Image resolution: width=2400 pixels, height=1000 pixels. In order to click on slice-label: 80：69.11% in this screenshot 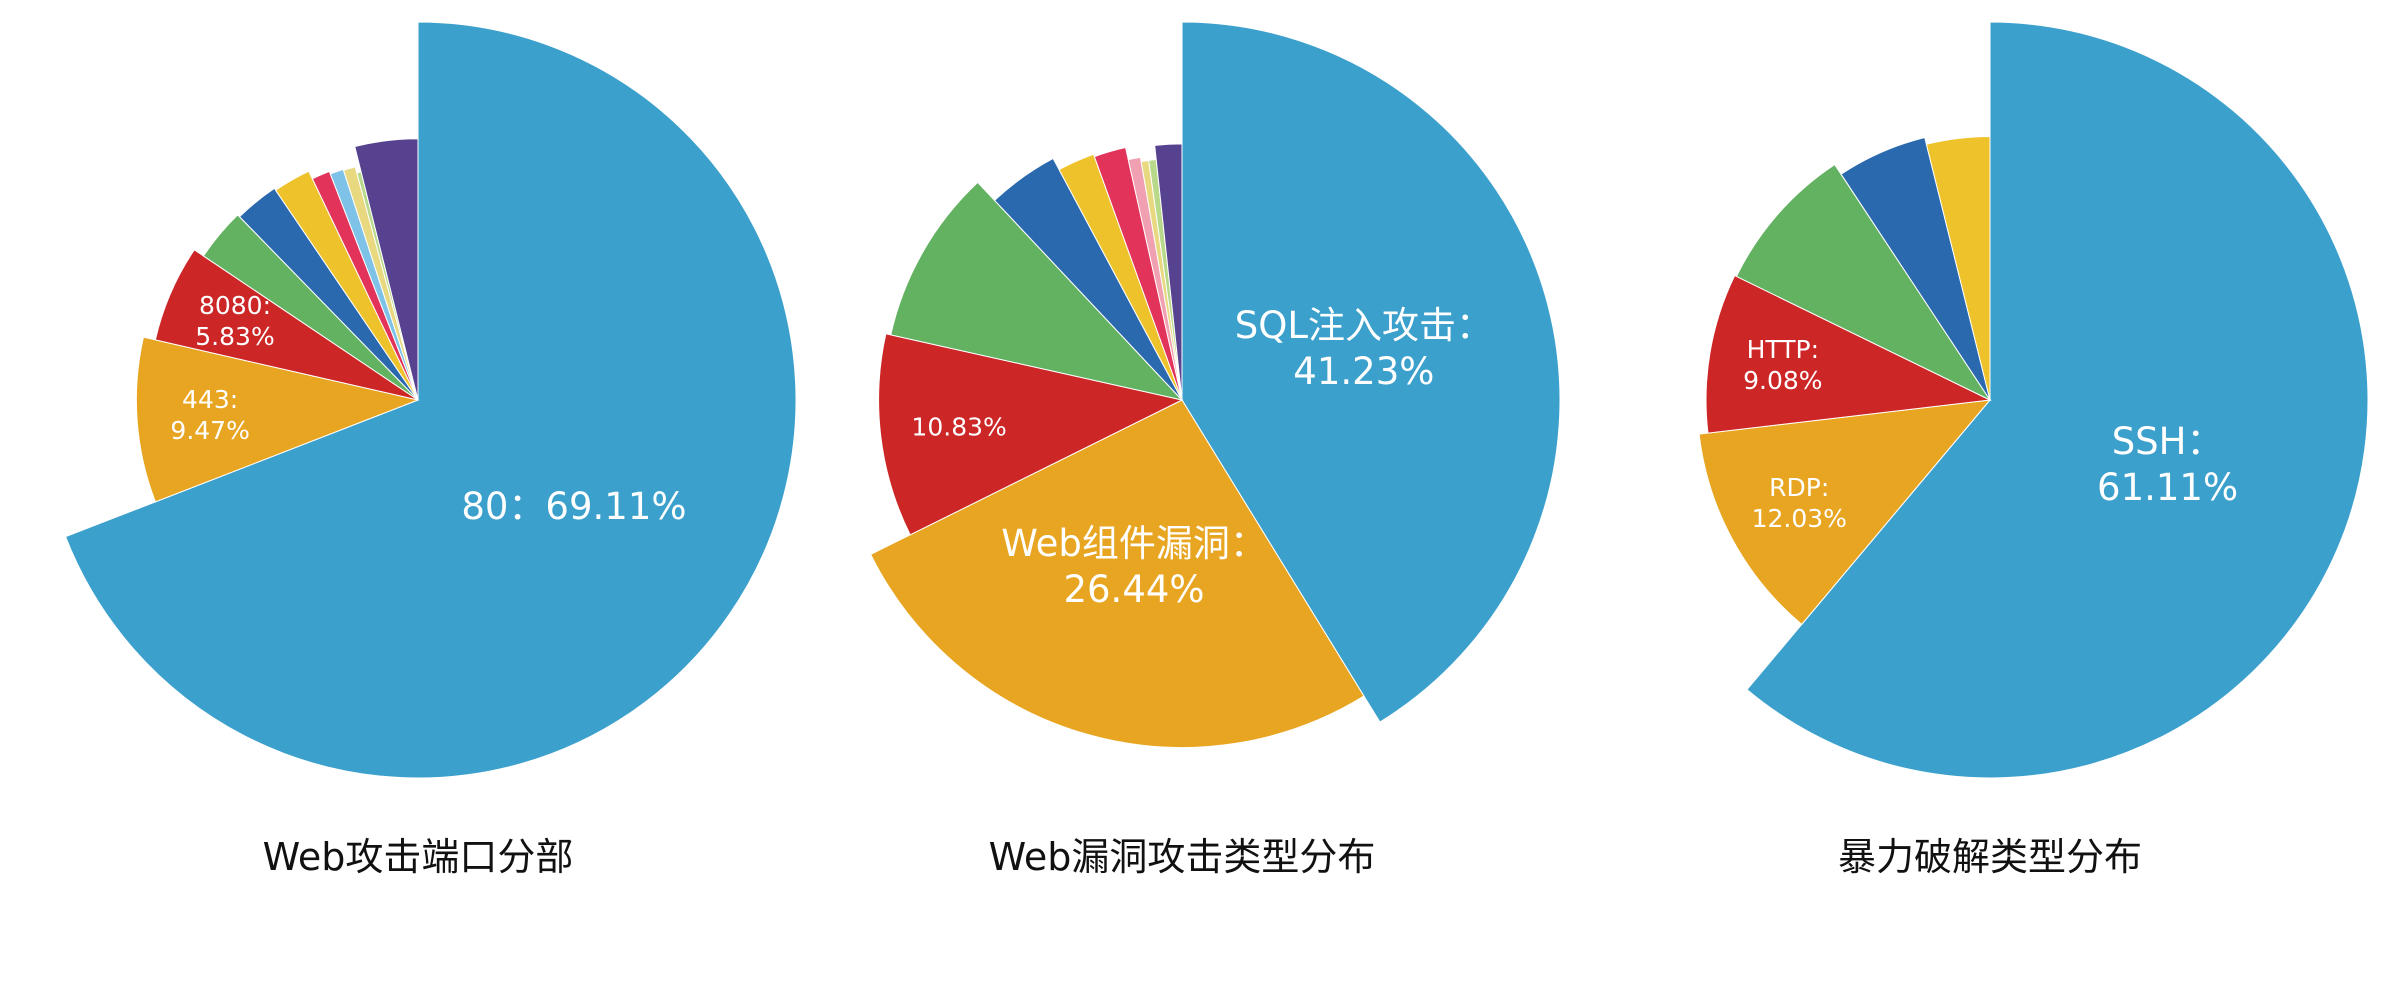, I will do `click(574, 506)`.